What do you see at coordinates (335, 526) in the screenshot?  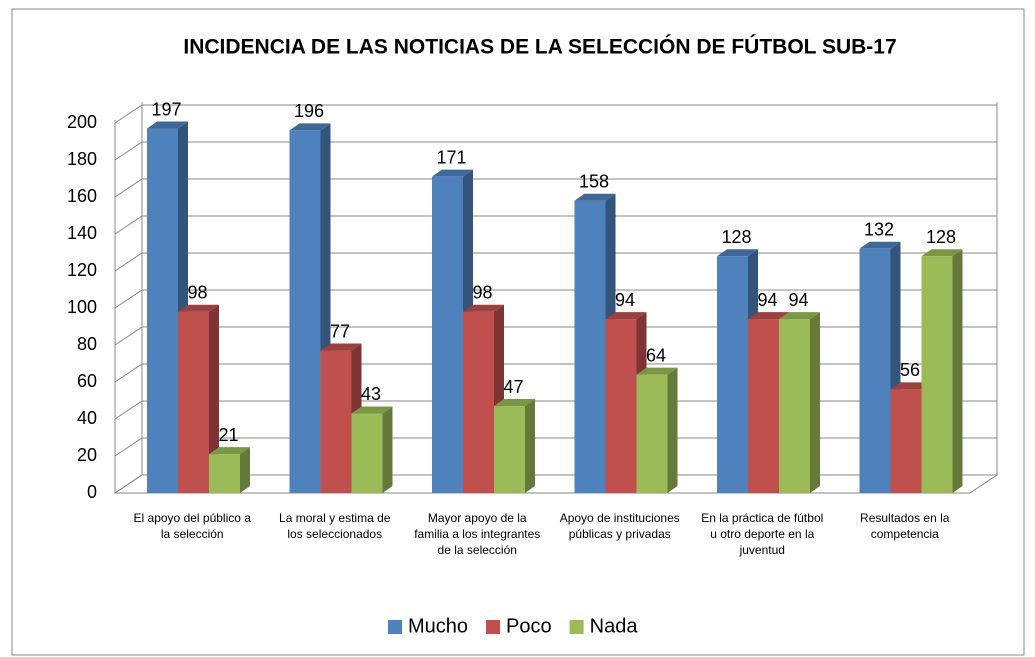 I see `x-tick-label: La moral y estima de los seleccionados` at bounding box center [335, 526].